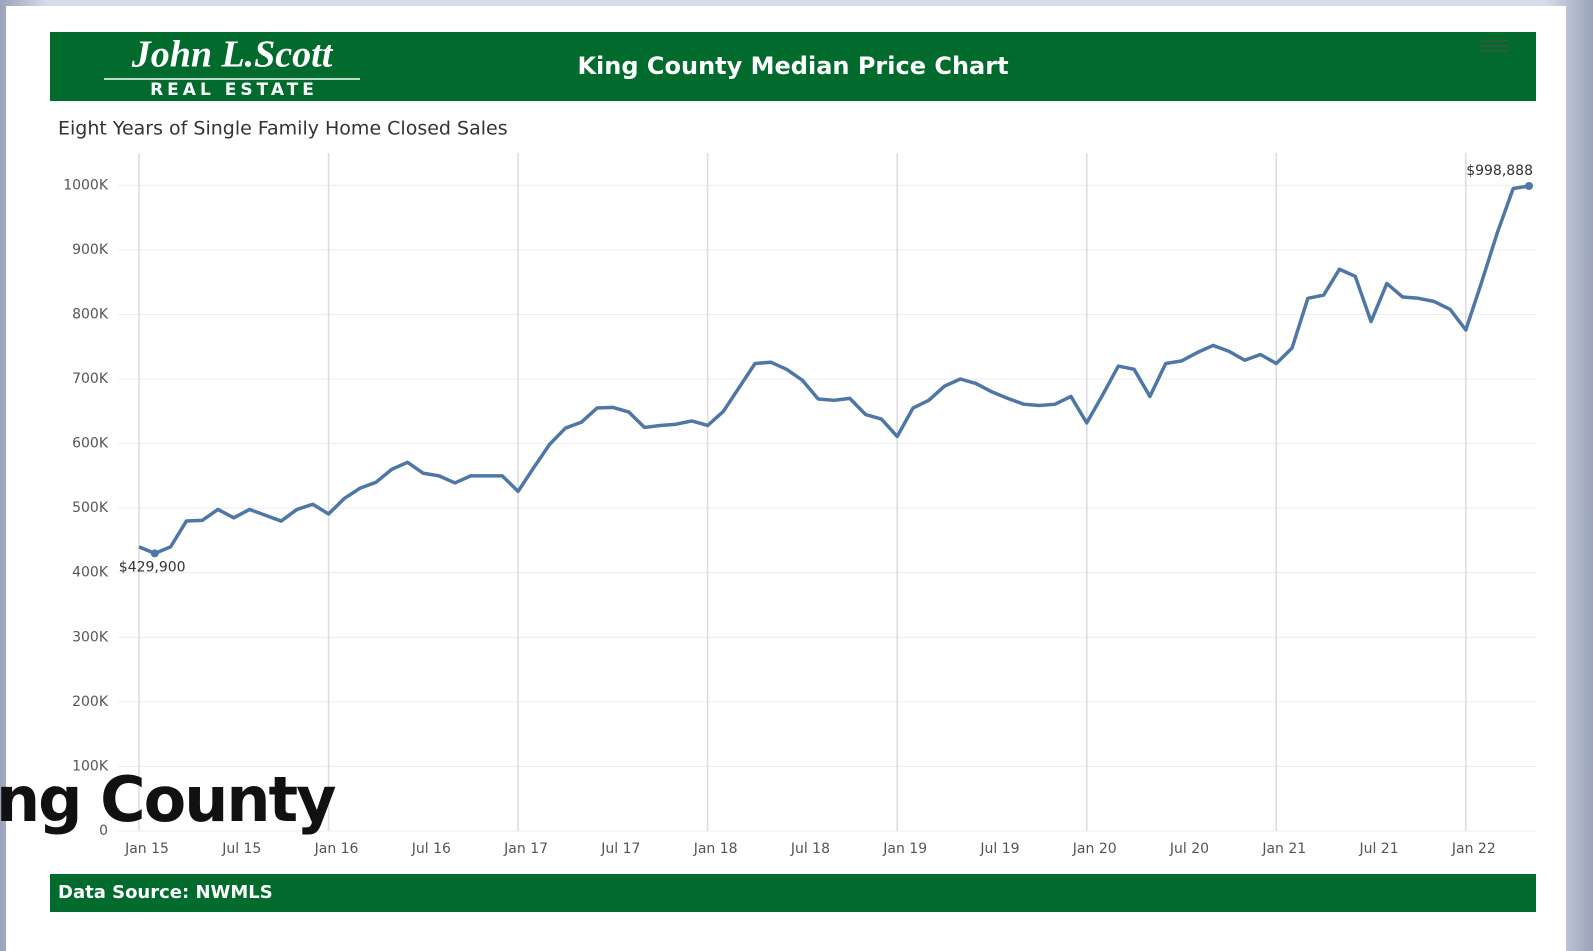  I want to click on footer-bar, so click(793, 893).